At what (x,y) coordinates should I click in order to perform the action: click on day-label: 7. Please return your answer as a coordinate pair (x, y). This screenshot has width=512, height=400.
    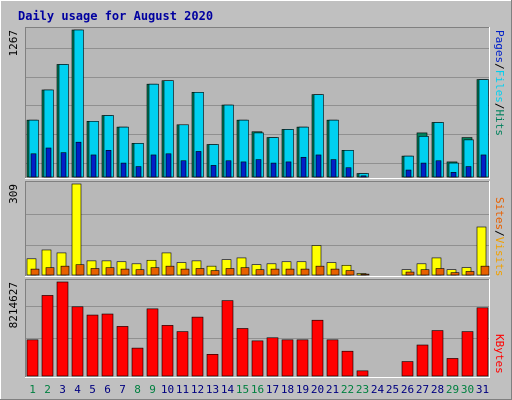
    Looking at the image, I should click on (122, 389).